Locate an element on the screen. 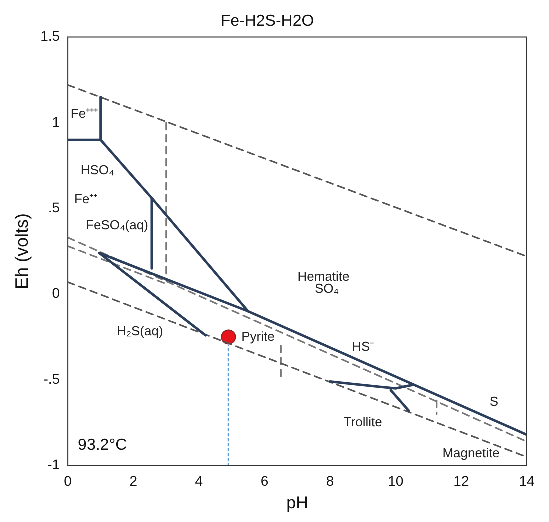 The image size is (549, 522). annotation: HSO₄ is located at coordinates (97, 170).